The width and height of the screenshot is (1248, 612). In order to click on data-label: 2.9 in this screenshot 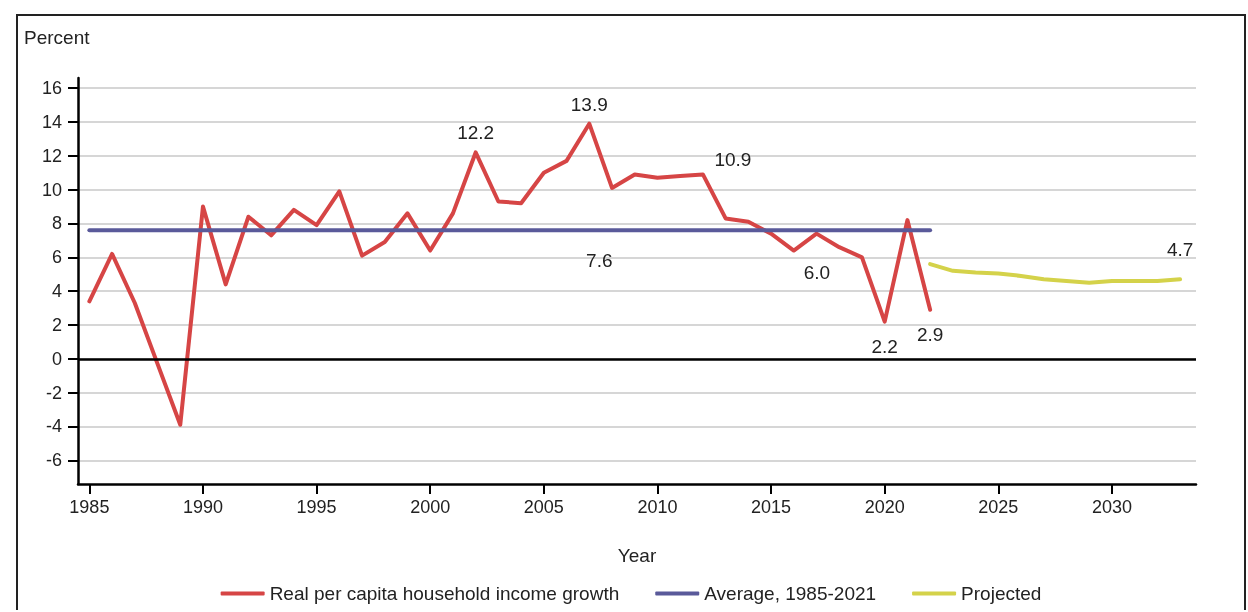, I will do `click(930, 334)`.